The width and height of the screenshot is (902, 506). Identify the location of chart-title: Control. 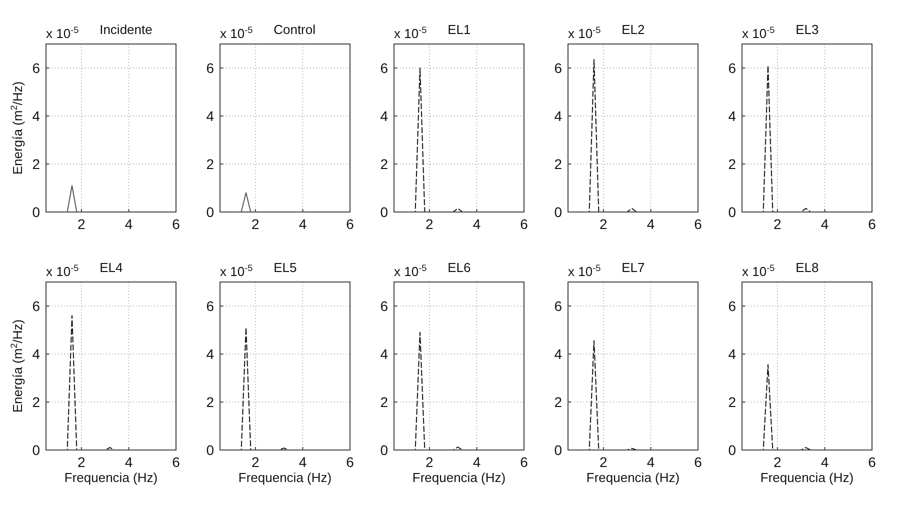
(295, 29).